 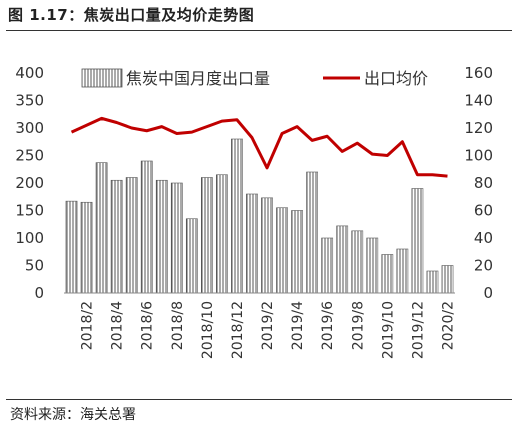 I want to click on legend-line-label: 出口均价, so click(x=396, y=78).